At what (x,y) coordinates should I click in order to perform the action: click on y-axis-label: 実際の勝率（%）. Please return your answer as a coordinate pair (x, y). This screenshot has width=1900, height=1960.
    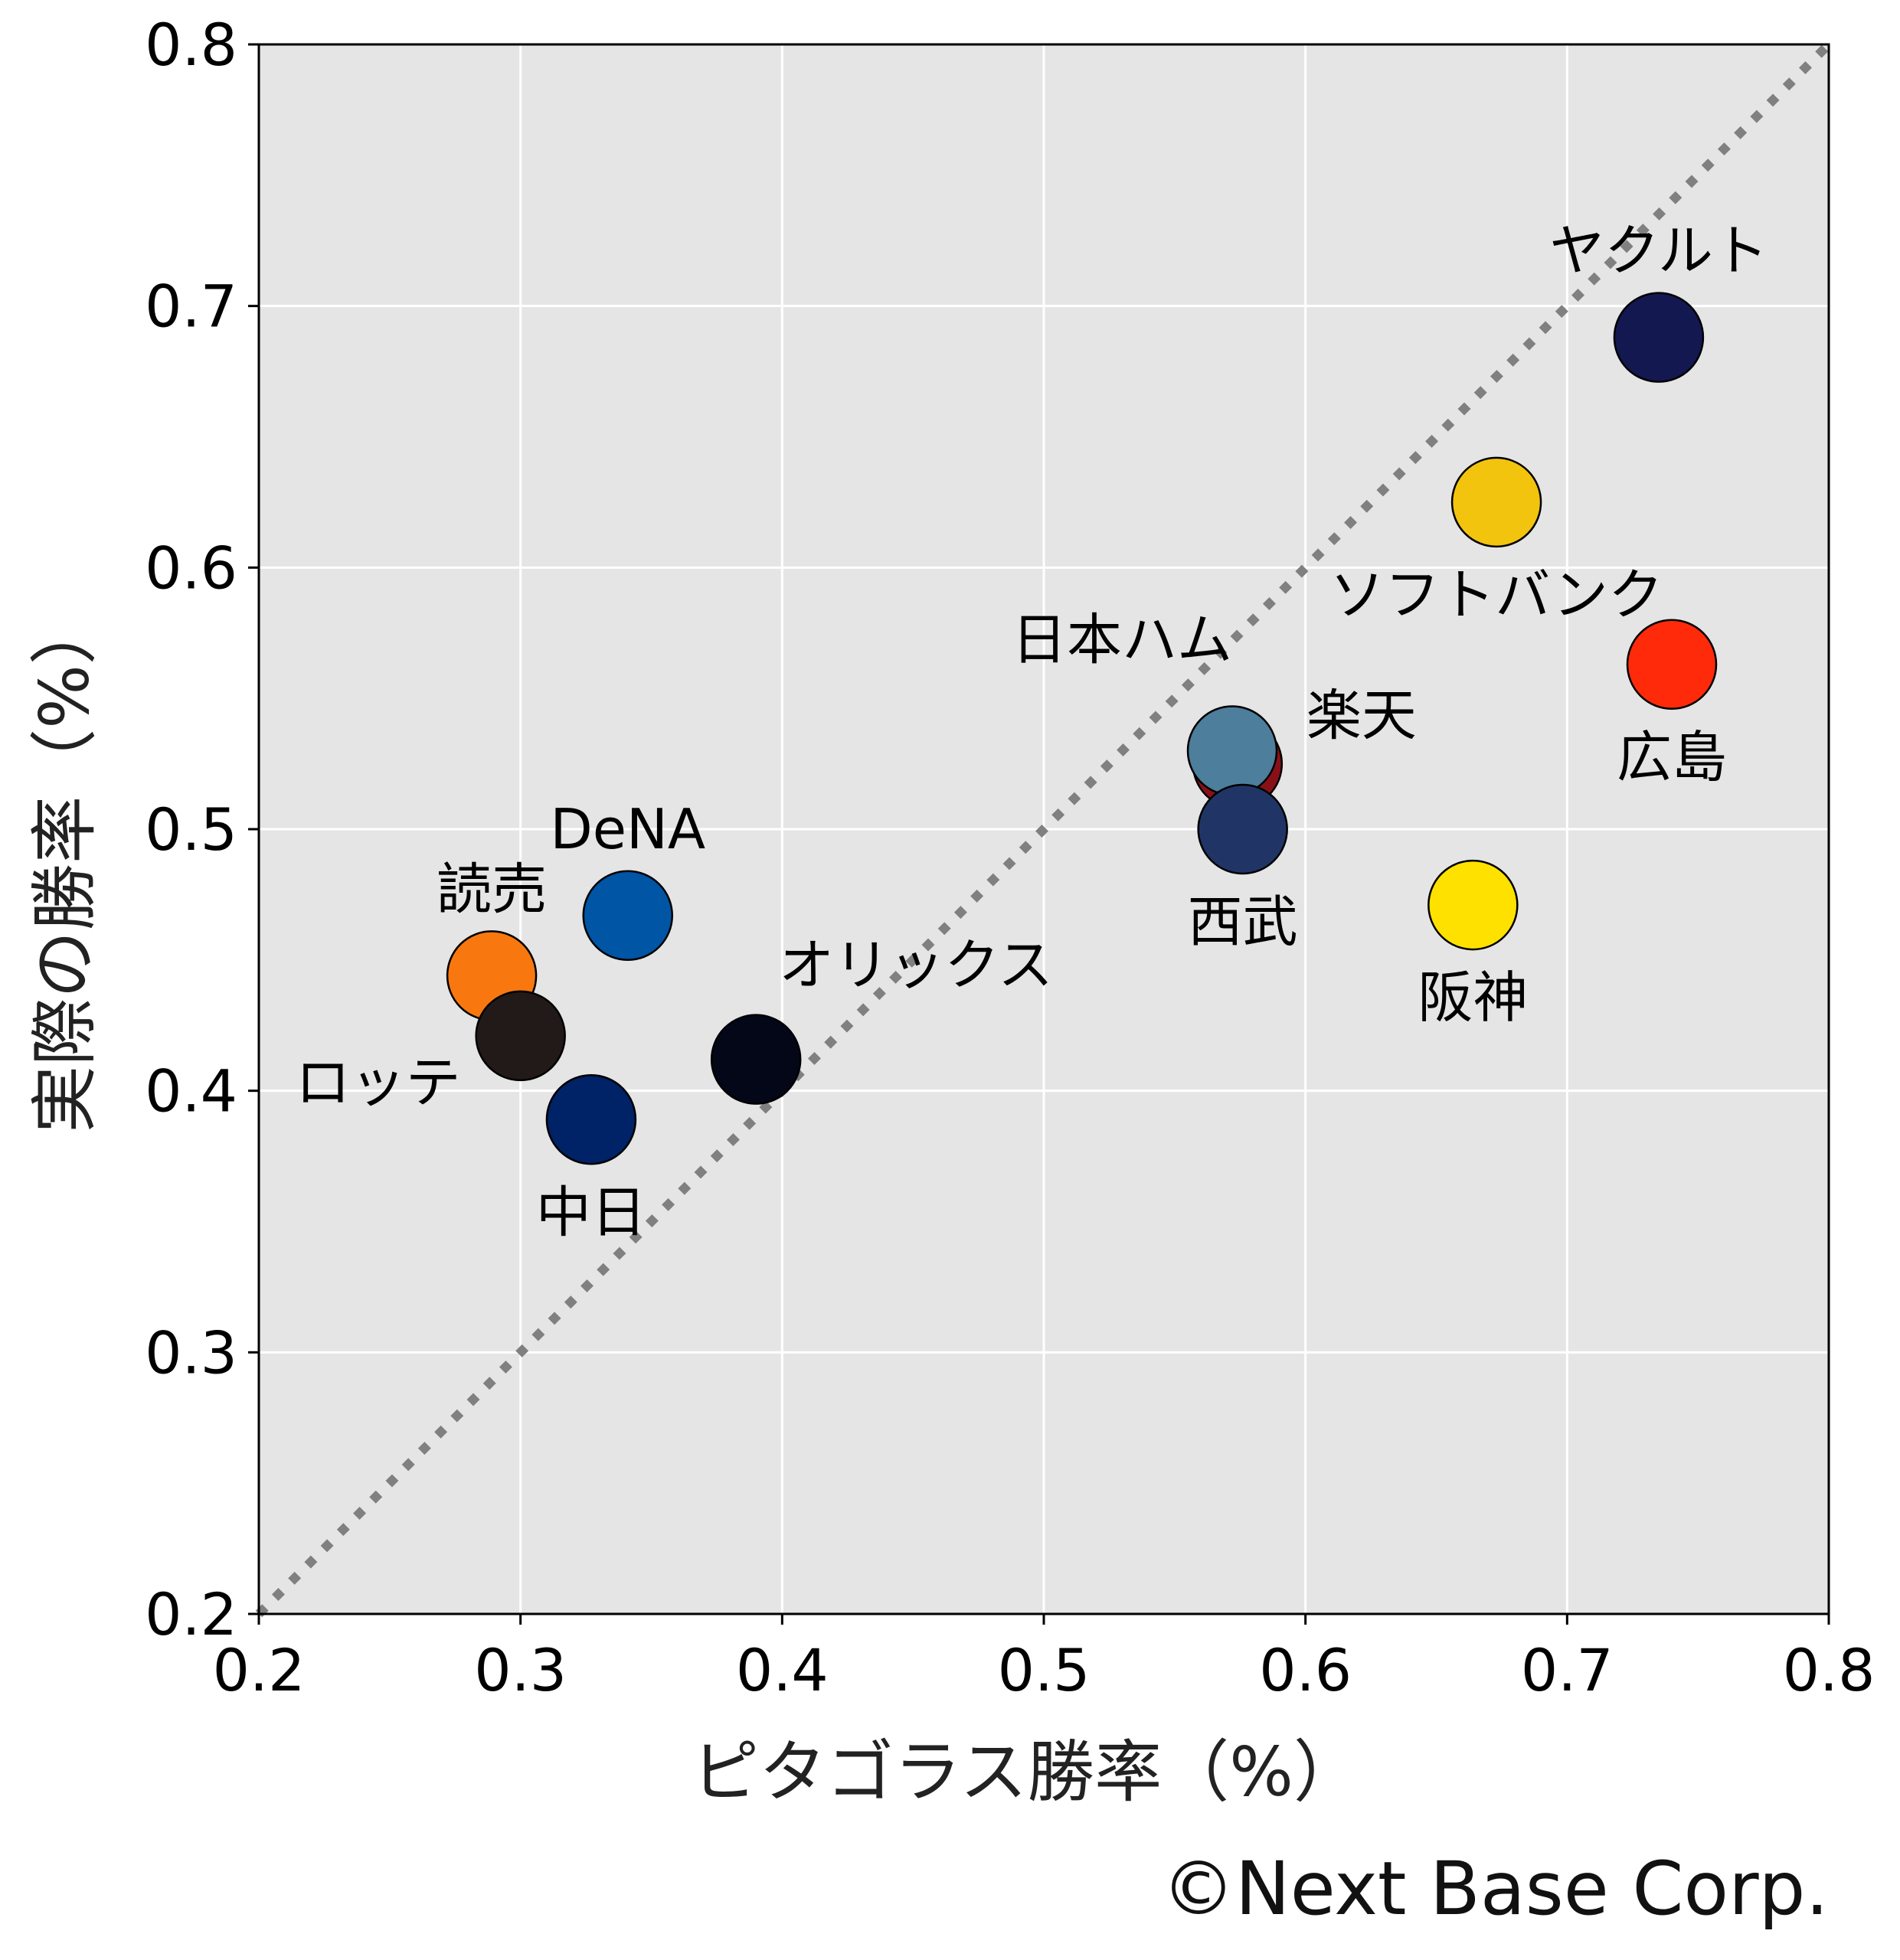
    Looking at the image, I should click on (64, 865).